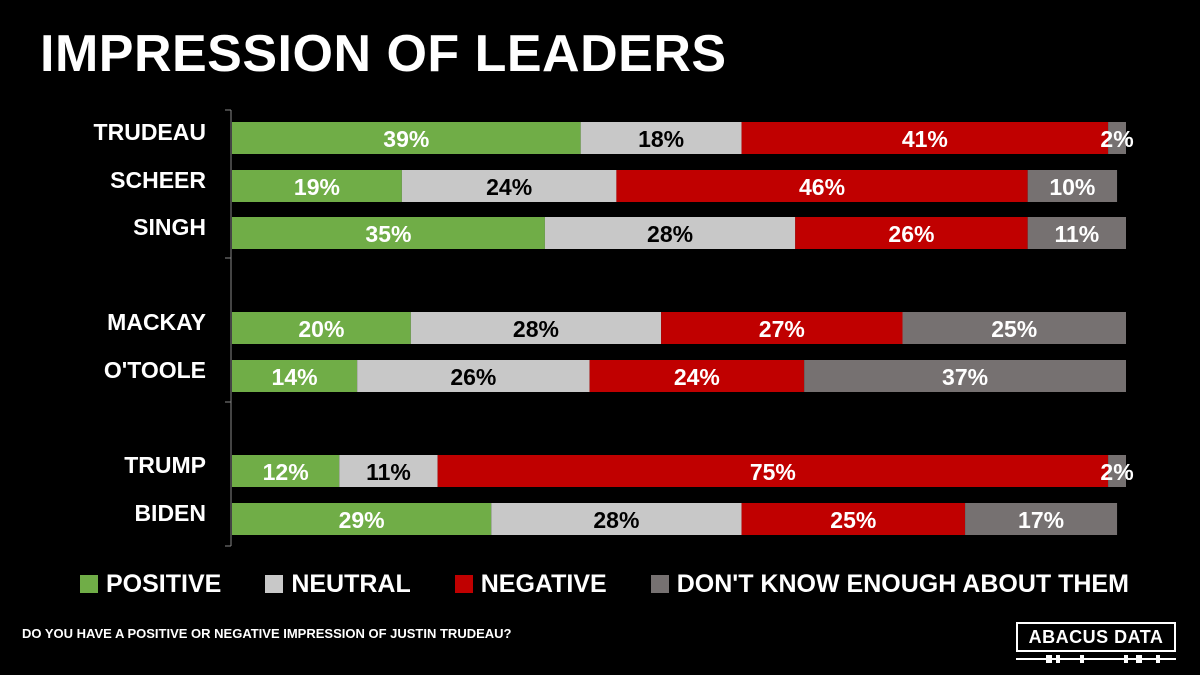 Image resolution: width=1200 pixels, height=675 pixels. I want to click on bar-mackay-positive, so click(321, 328).